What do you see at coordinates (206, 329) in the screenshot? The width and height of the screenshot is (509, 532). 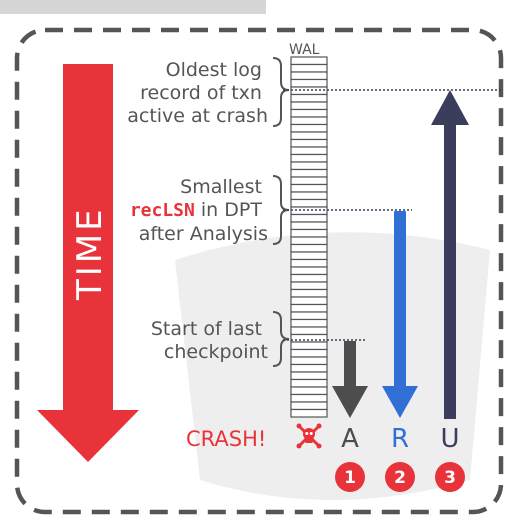 I see `checkpoint-line-1: Start of last` at bounding box center [206, 329].